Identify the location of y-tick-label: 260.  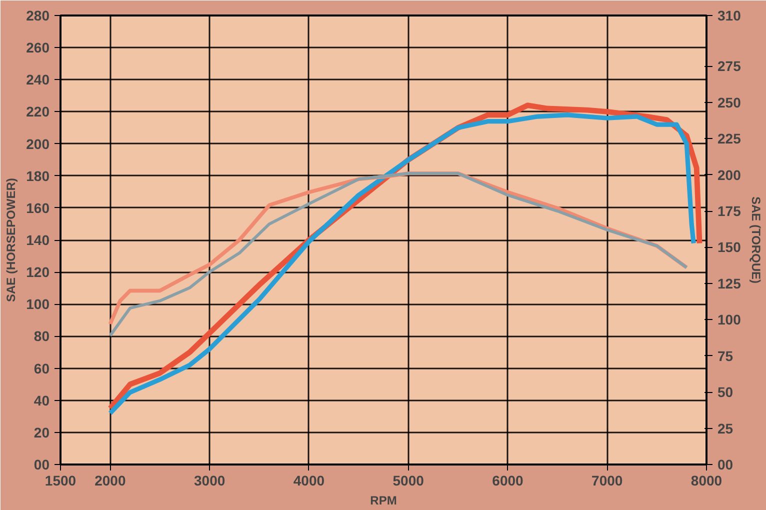
(38, 48).